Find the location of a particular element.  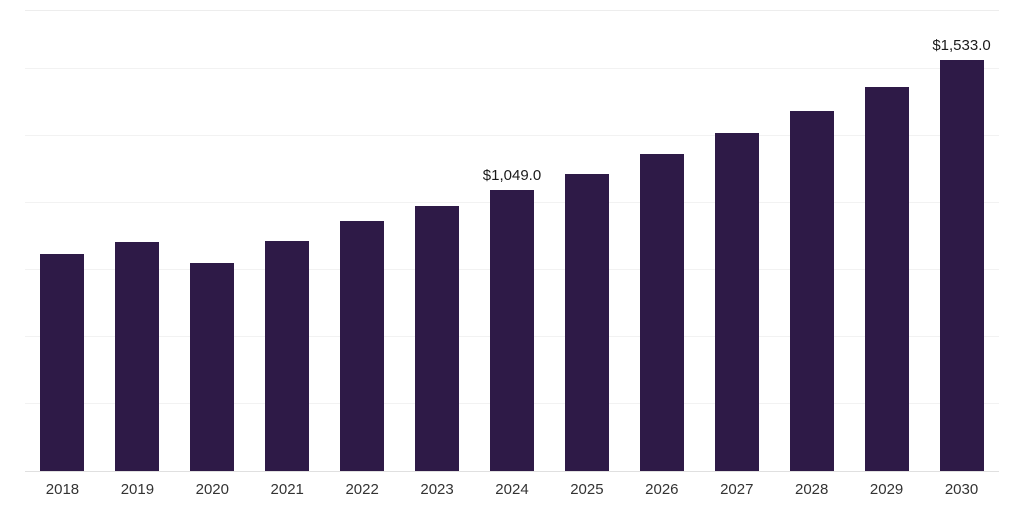

bar-2026 is located at coordinates (661, 312).